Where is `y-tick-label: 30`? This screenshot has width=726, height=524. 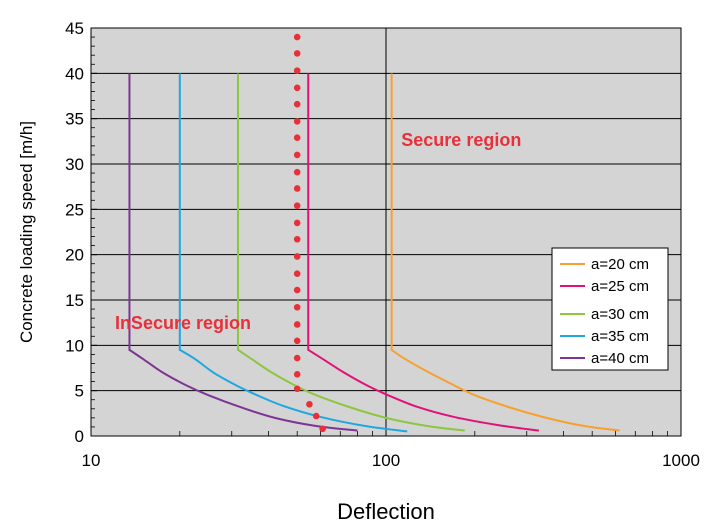
y-tick-label: 30 is located at coordinates (74, 164).